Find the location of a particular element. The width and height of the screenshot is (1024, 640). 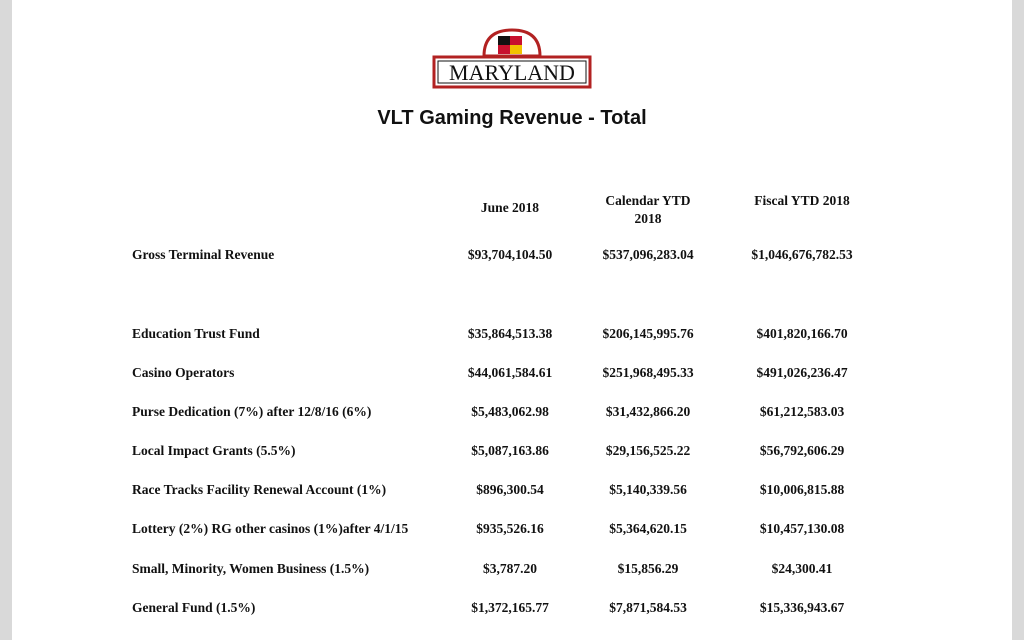

cell-value: $251,968,495.33 is located at coordinates (648, 372).